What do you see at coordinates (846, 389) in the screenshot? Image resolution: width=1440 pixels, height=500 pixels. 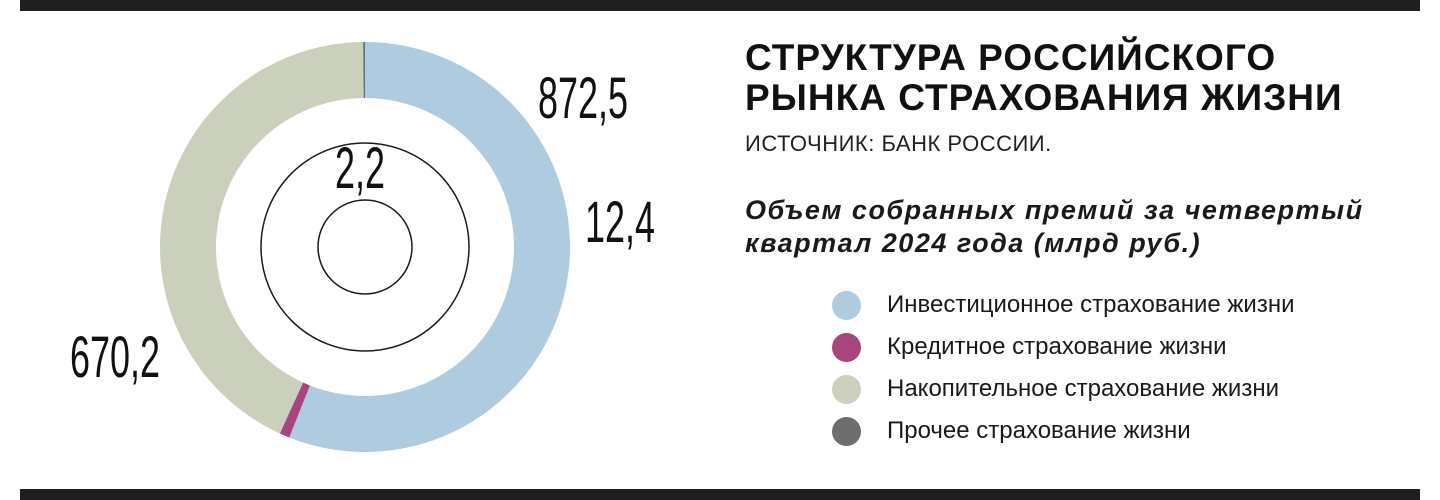 I see `legend-swatch-savings` at bounding box center [846, 389].